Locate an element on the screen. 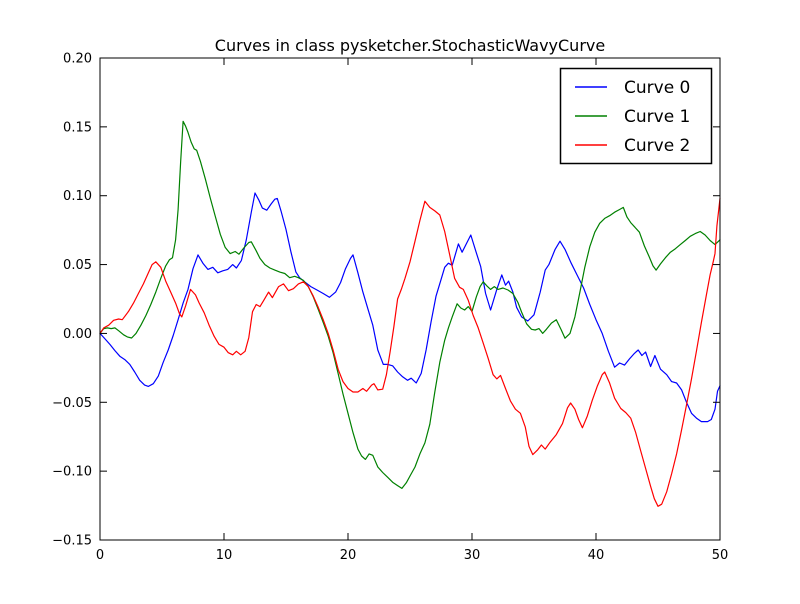  x-tick-label: 20 is located at coordinates (348, 555).